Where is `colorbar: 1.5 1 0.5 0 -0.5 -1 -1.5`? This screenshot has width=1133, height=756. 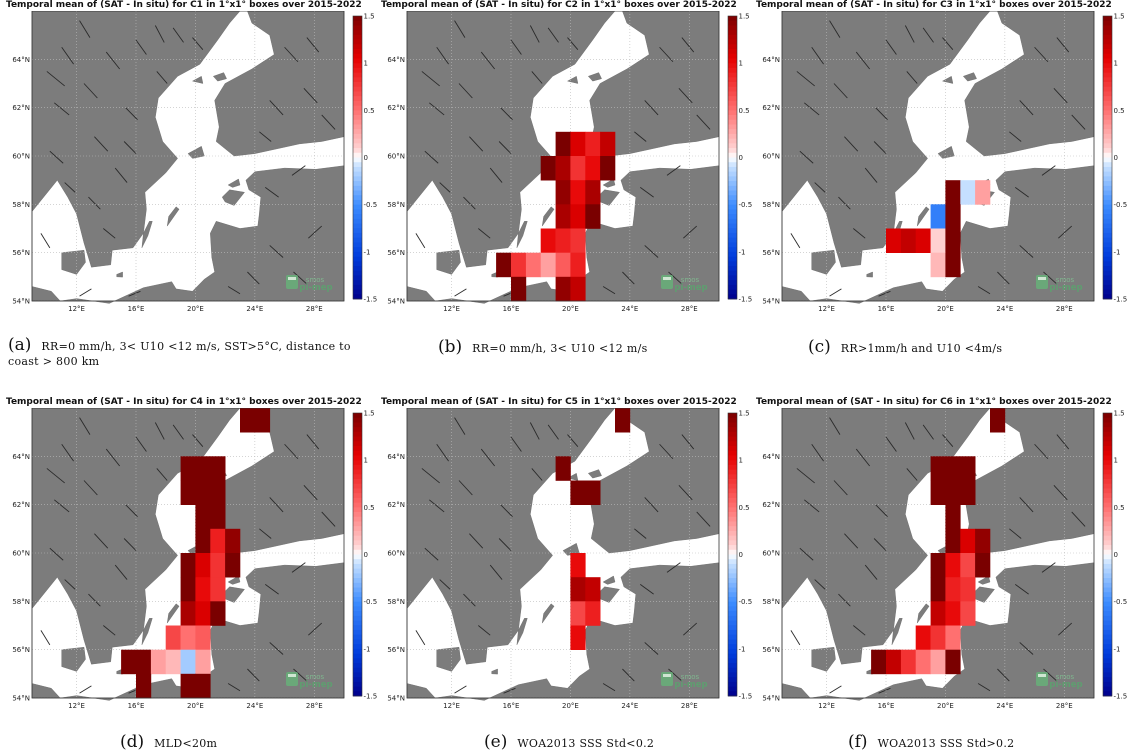
colorbar: 1.5 1 0.5 0 -0.5 -1 -1.5 is located at coordinates (1114, 555).